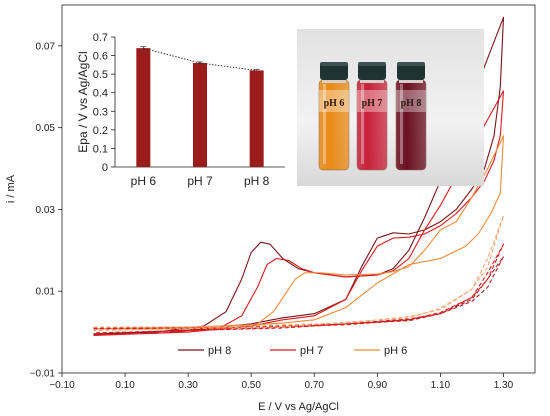  I want to click on inset-y-tick-label: 0.1, so click(100, 149).